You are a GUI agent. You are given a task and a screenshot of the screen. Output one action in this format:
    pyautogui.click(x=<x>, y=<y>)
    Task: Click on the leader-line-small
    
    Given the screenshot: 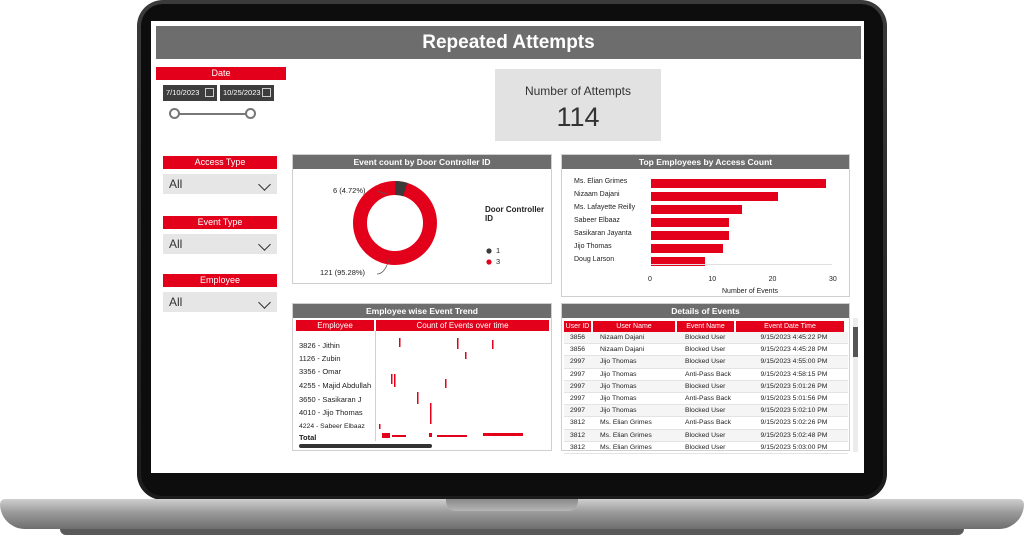 What is the action you would take?
    pyautogui.click(x=382, y=192)
    